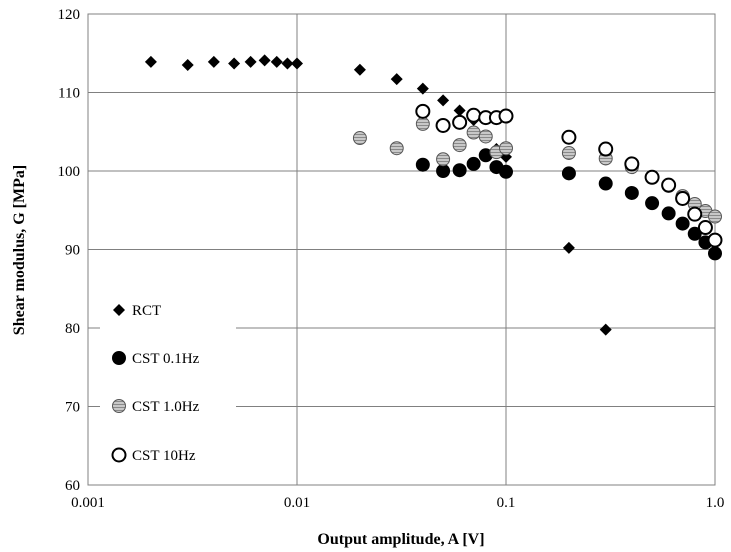 Image resolution: width=731 pixels, height=552 pixels. I want to click on x-axis-ticks: 0.001 0.01 0.1 1.0, so click(397, 503).